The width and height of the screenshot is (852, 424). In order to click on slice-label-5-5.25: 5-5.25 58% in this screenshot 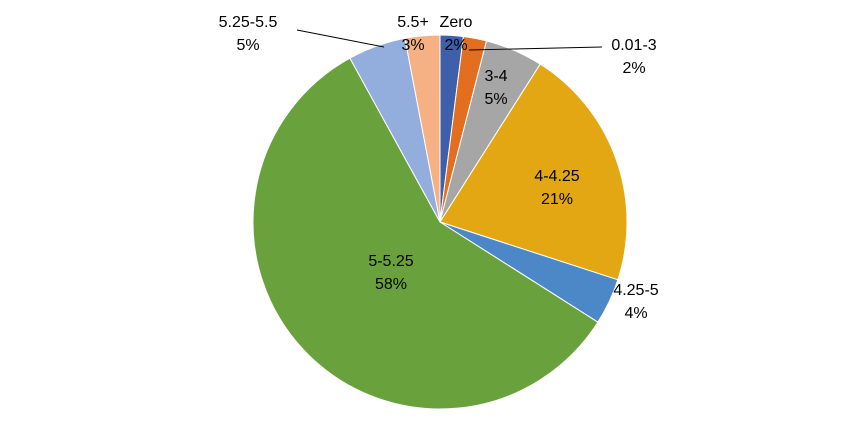, I will do `click(390, 273)`.